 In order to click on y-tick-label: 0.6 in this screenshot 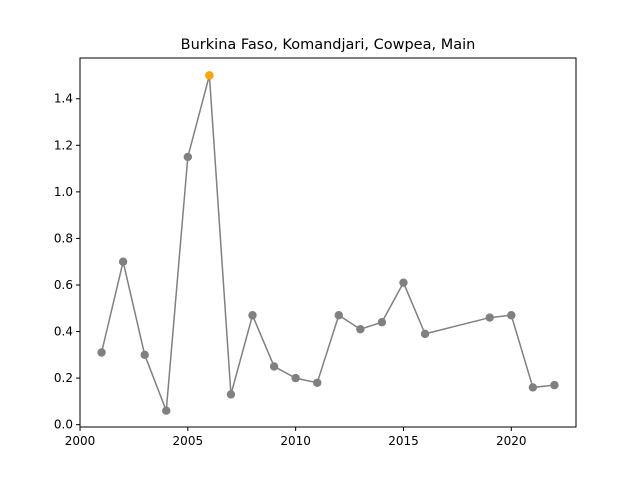, I will do `click(63, 285)`.